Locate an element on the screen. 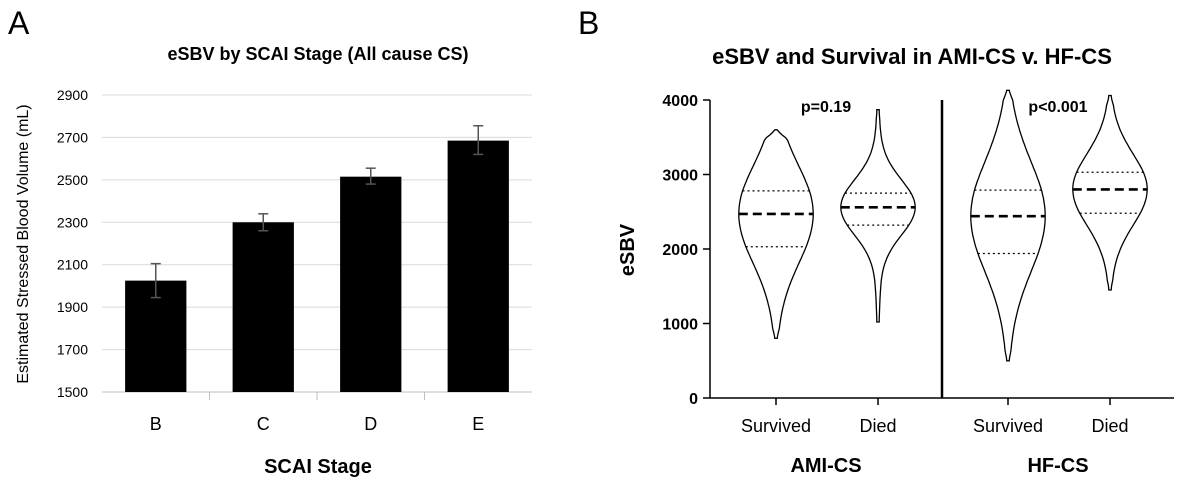 The height and width of the screenshot is (480, 1200). panel-b-letter: B is located at coordinates (588, 23).